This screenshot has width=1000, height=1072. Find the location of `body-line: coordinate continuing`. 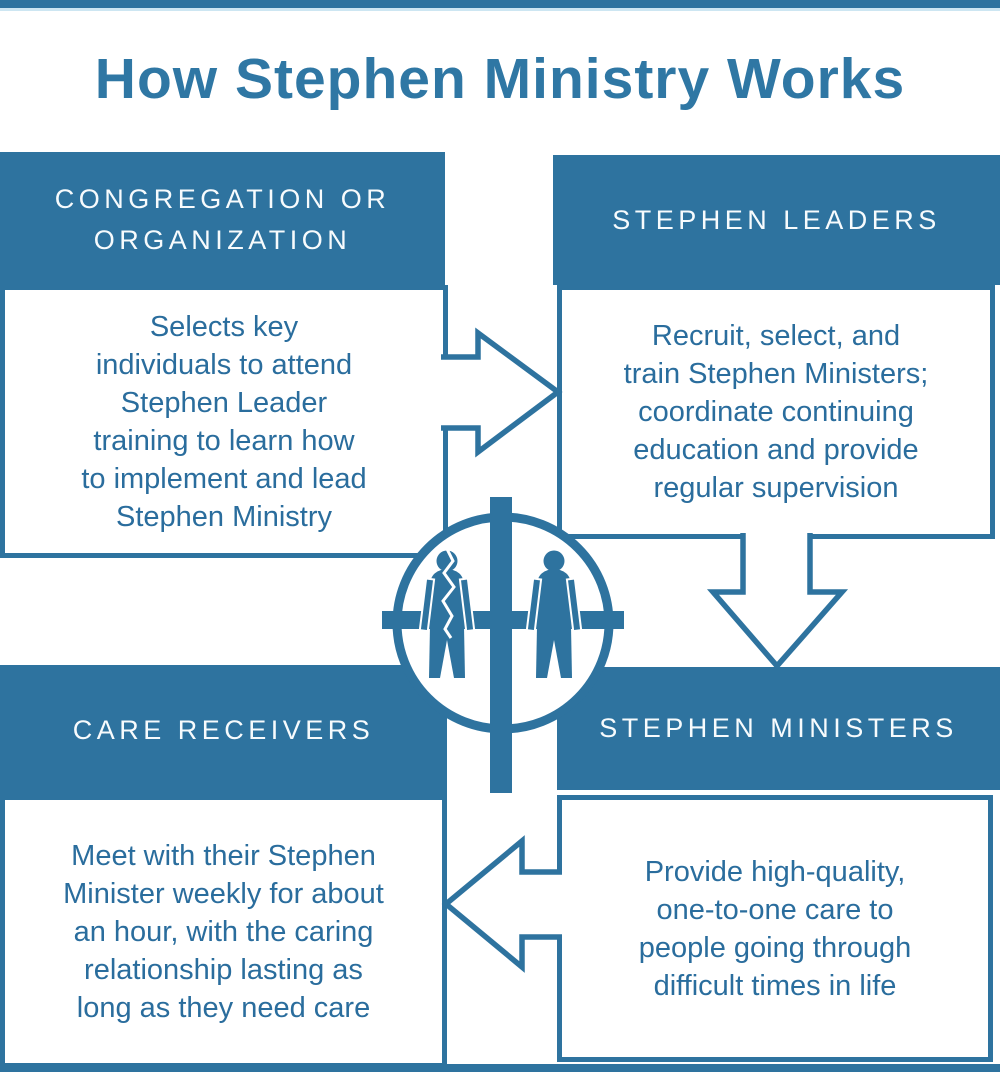

body-line: coordinate continuing is located at coordinates (776, 412).